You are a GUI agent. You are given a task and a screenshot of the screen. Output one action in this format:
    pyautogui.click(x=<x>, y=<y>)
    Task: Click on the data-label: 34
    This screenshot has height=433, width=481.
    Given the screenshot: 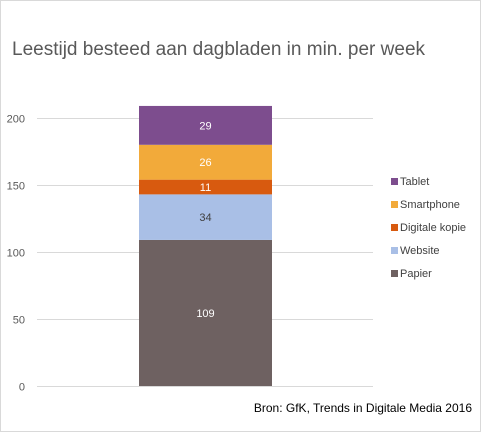 What is the action you would take?
    pyautogui.click(x=205, y=218)
    